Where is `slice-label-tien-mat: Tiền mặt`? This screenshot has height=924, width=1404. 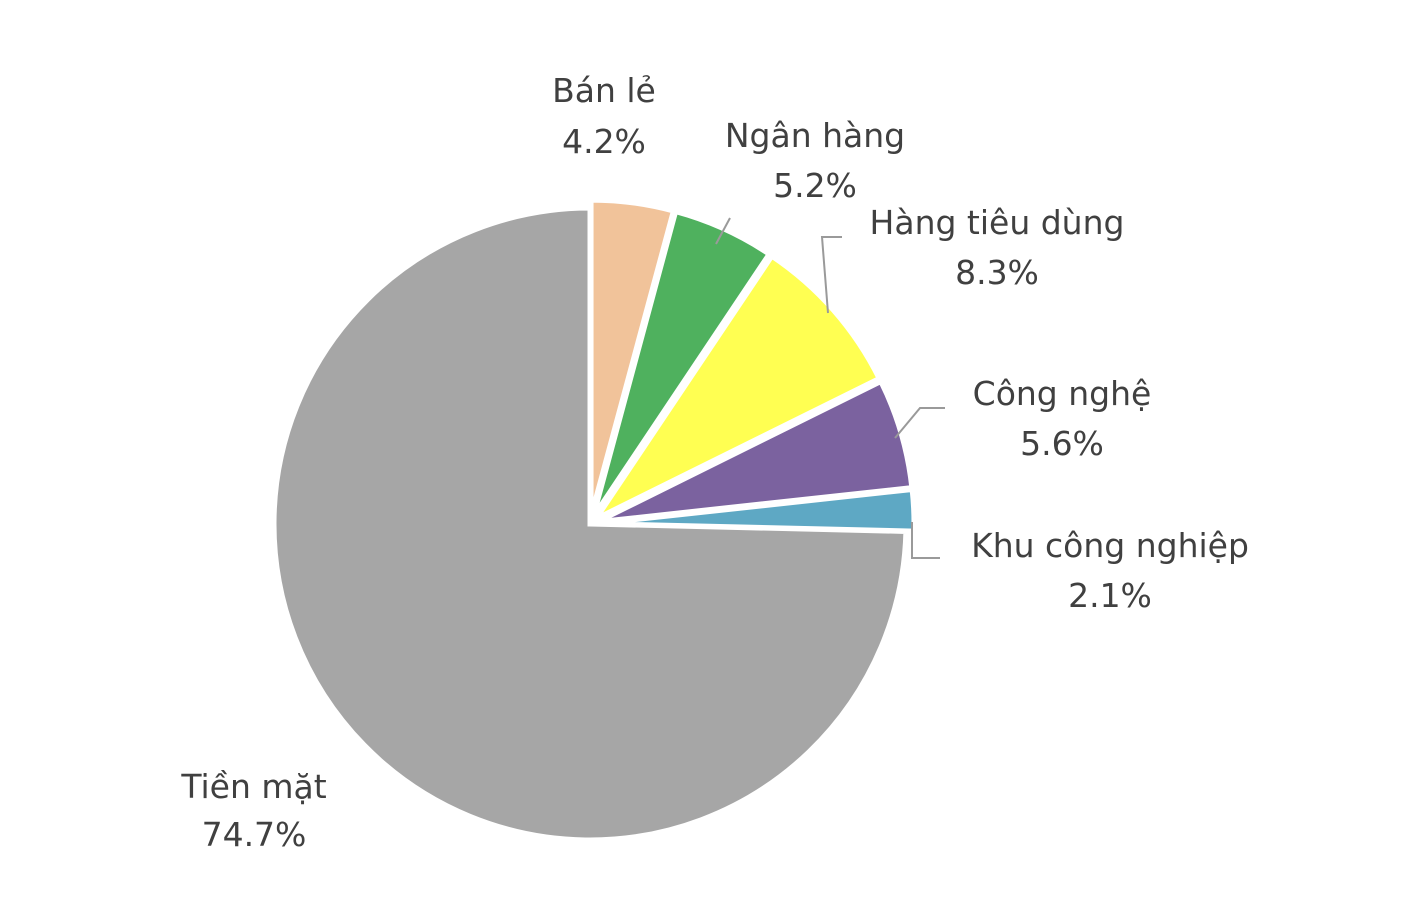
slice-label-tien-mat: Tiền mặt is located at coordinates (253, 786).